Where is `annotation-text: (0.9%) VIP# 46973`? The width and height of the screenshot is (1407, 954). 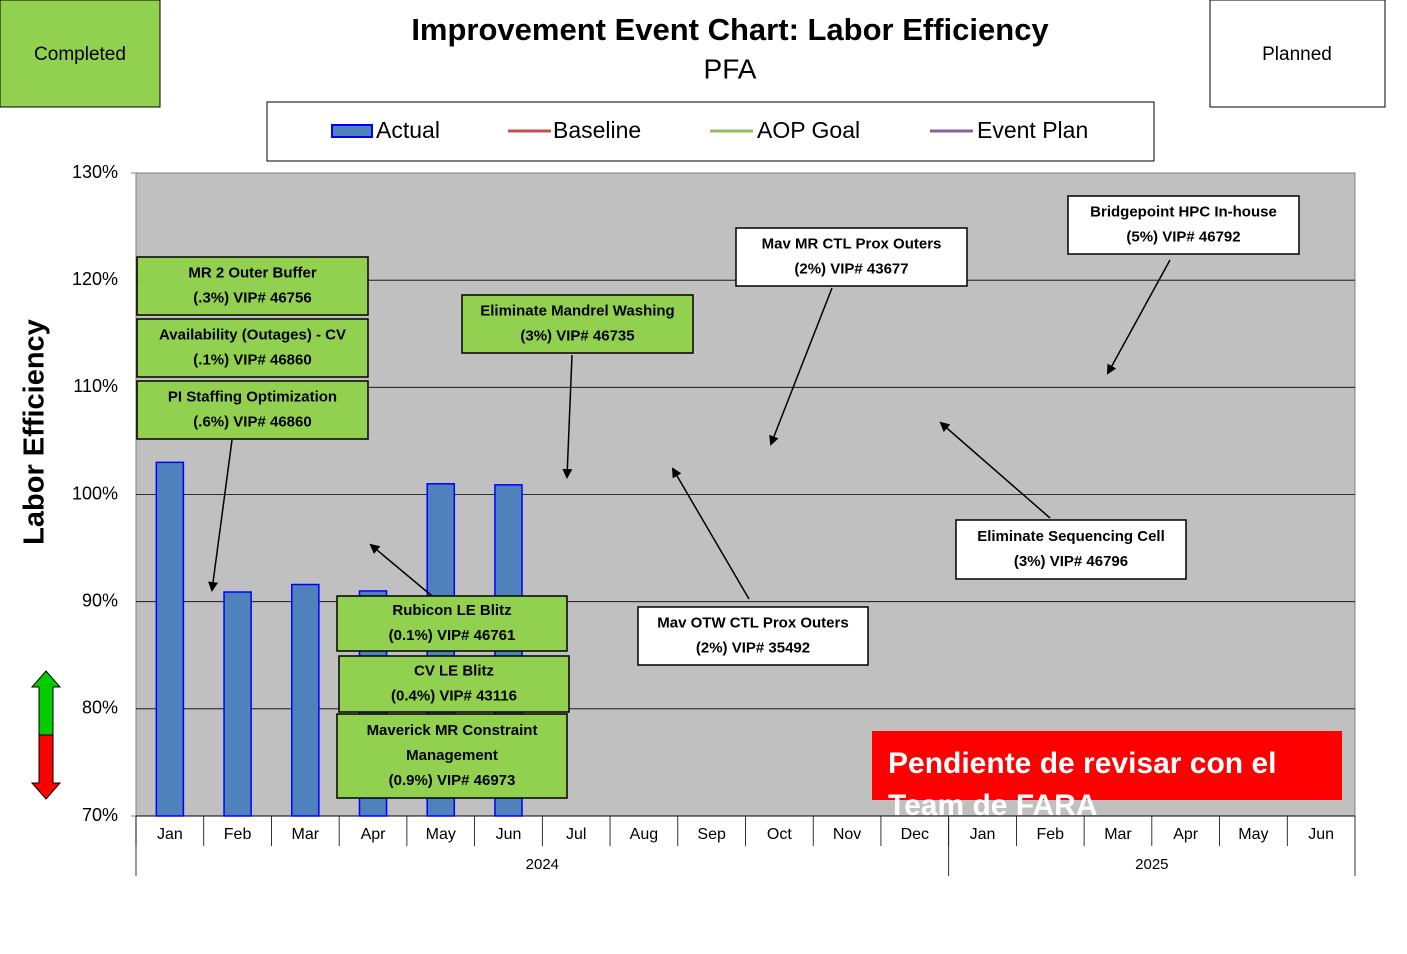 annotation-text: (0.9%) VIP# 46973 is located at coordinates (452, 780).